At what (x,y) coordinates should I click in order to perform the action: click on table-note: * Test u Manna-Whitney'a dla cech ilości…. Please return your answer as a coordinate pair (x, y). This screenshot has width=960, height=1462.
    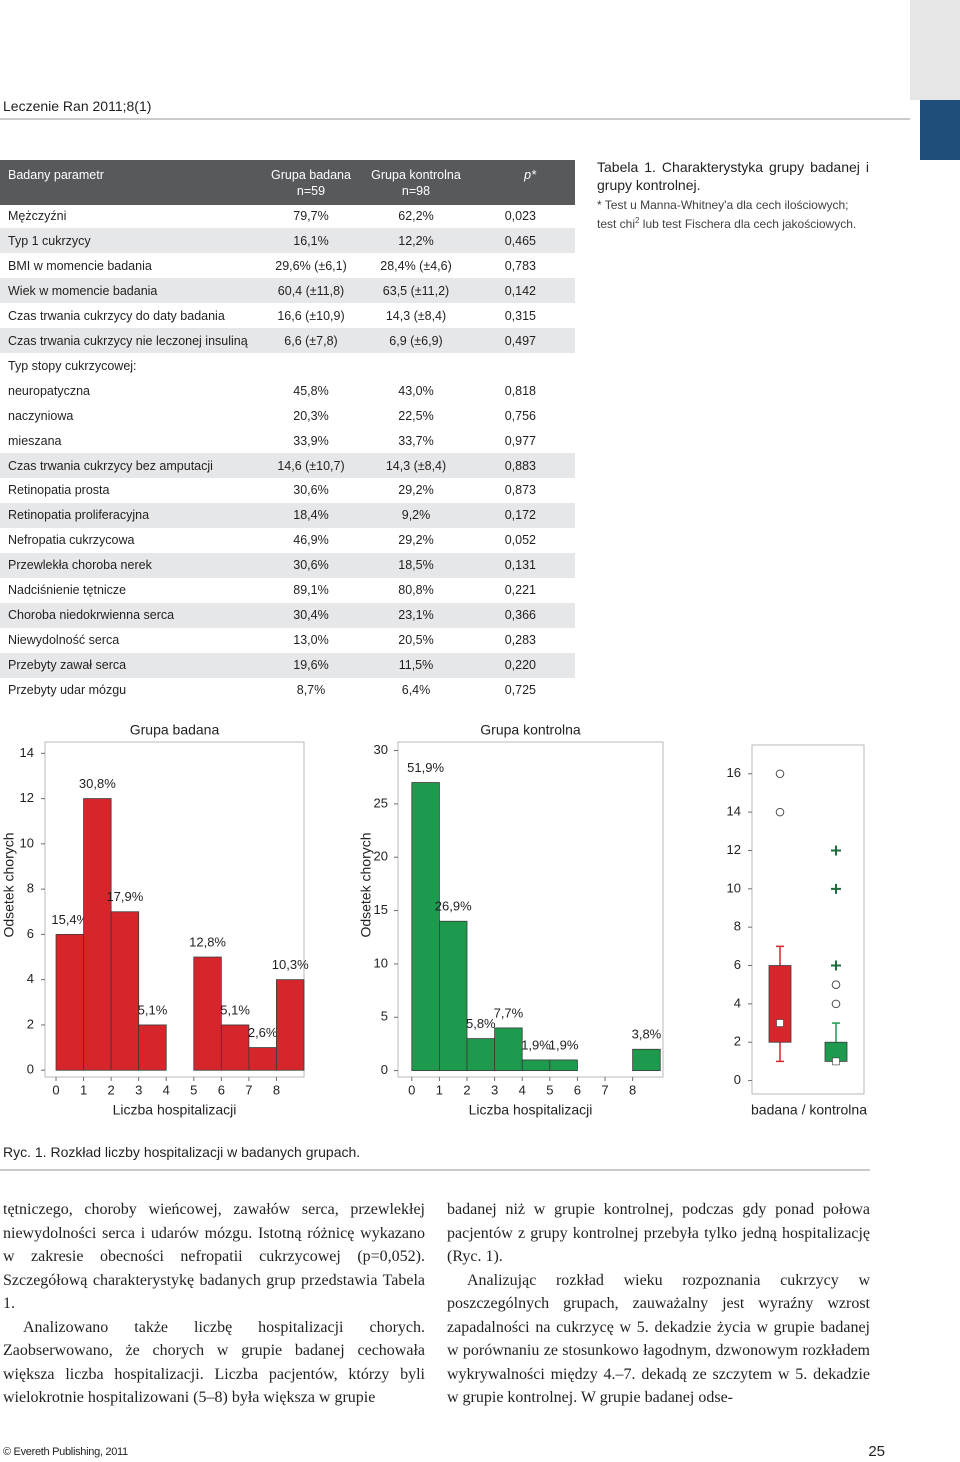
    Looking at the image, I should click on (733, 214).